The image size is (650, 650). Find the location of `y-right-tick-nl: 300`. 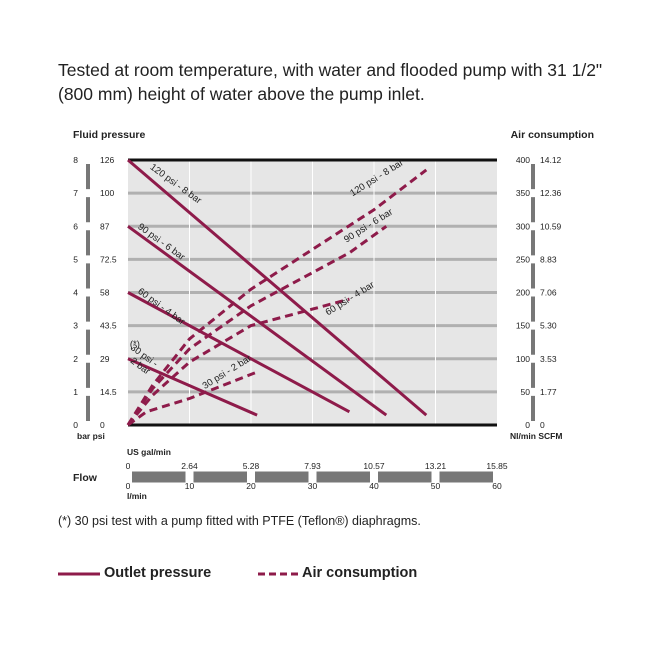

y-right-tick-nl: 300 is located at coordinates (523, 226).